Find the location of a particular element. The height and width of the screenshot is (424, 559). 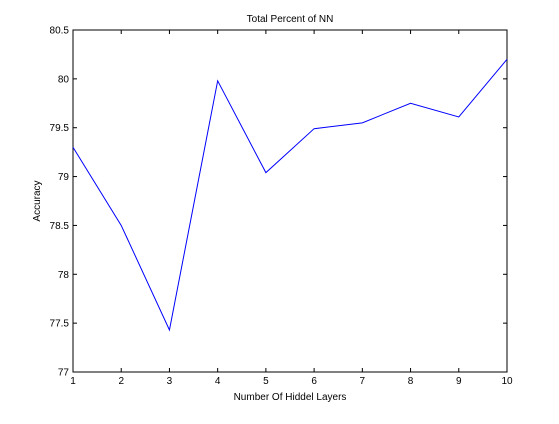

y-tick-label: 79 is located at coordinates (64, 177).